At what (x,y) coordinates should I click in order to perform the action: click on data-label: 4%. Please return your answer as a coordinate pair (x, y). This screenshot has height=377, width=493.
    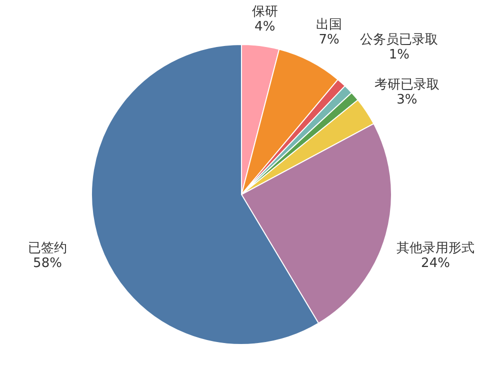
    Looking at the image, I should click on (265, 26).